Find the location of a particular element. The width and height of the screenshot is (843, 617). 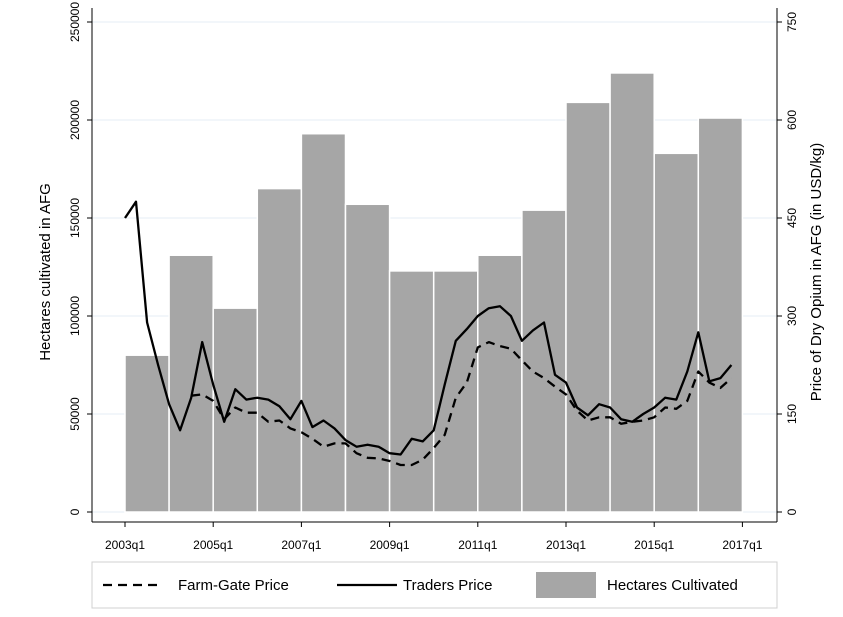

y-right-tick-label-450: 450 is located at coordinates (792, 218).